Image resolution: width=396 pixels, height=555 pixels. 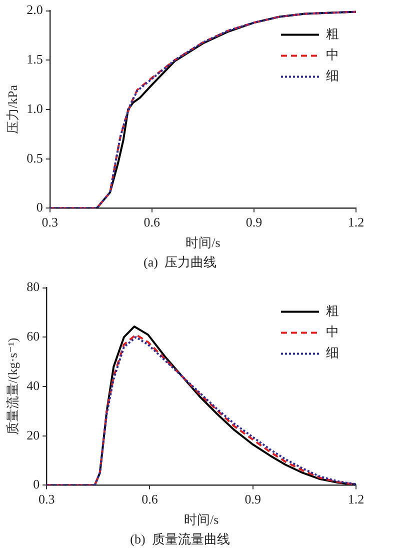 I want to click on y-tick-label: 2.0, so click(x=34, y=10).